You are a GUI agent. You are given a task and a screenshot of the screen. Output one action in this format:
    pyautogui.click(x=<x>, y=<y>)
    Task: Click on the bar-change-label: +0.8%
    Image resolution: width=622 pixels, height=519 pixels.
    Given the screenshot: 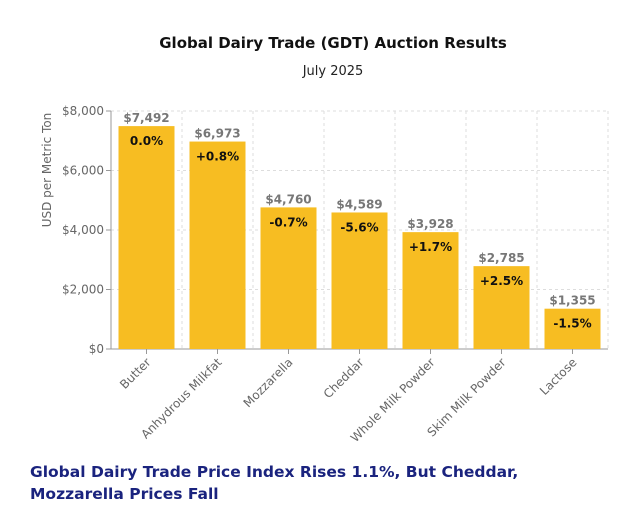 What is the action you would take?
    pyautogui.click(x=217, y=157)
    